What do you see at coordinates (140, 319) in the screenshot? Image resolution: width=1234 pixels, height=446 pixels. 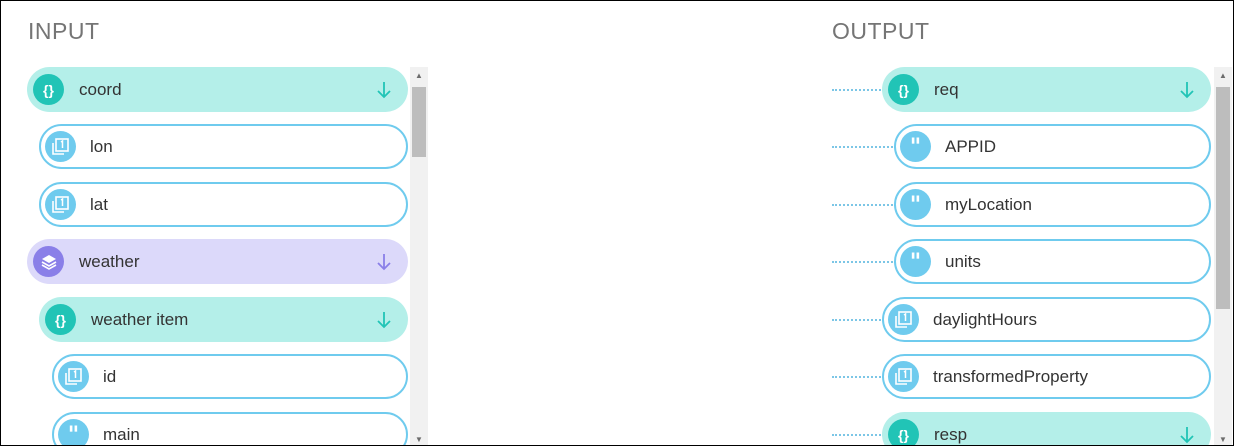 I see `node-label: weather item` at bounding box center [140, 319].